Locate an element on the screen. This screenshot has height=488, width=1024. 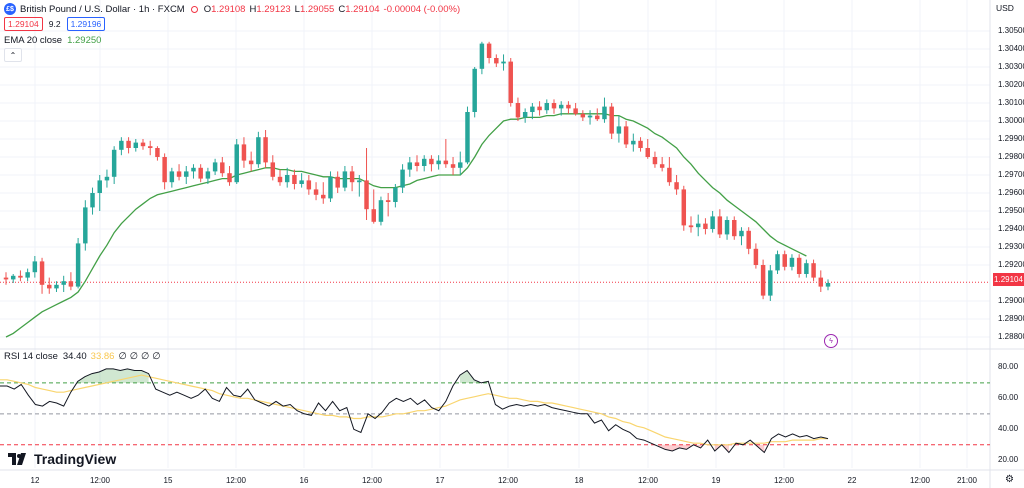
price-tick-label: 1.30300 is located at coordinates (1011, 66).